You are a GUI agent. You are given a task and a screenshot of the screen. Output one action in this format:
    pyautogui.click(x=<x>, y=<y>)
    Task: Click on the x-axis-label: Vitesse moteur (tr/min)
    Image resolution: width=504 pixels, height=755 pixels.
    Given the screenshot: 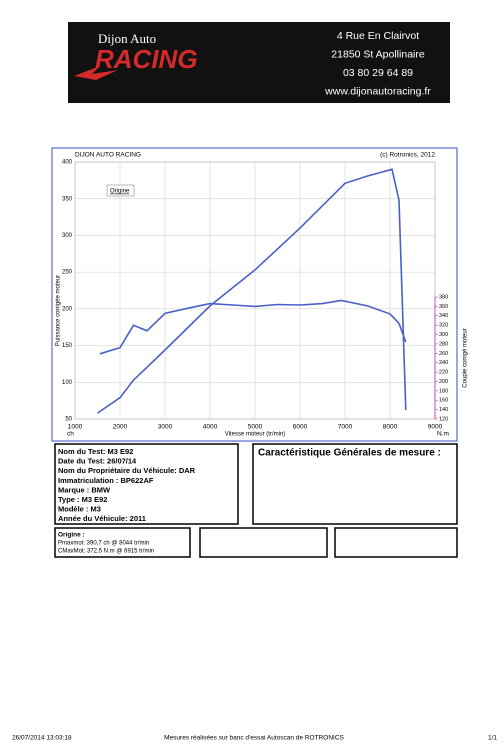 What is the action you would take?
    pyautogui.click(x=255, y=435)
    